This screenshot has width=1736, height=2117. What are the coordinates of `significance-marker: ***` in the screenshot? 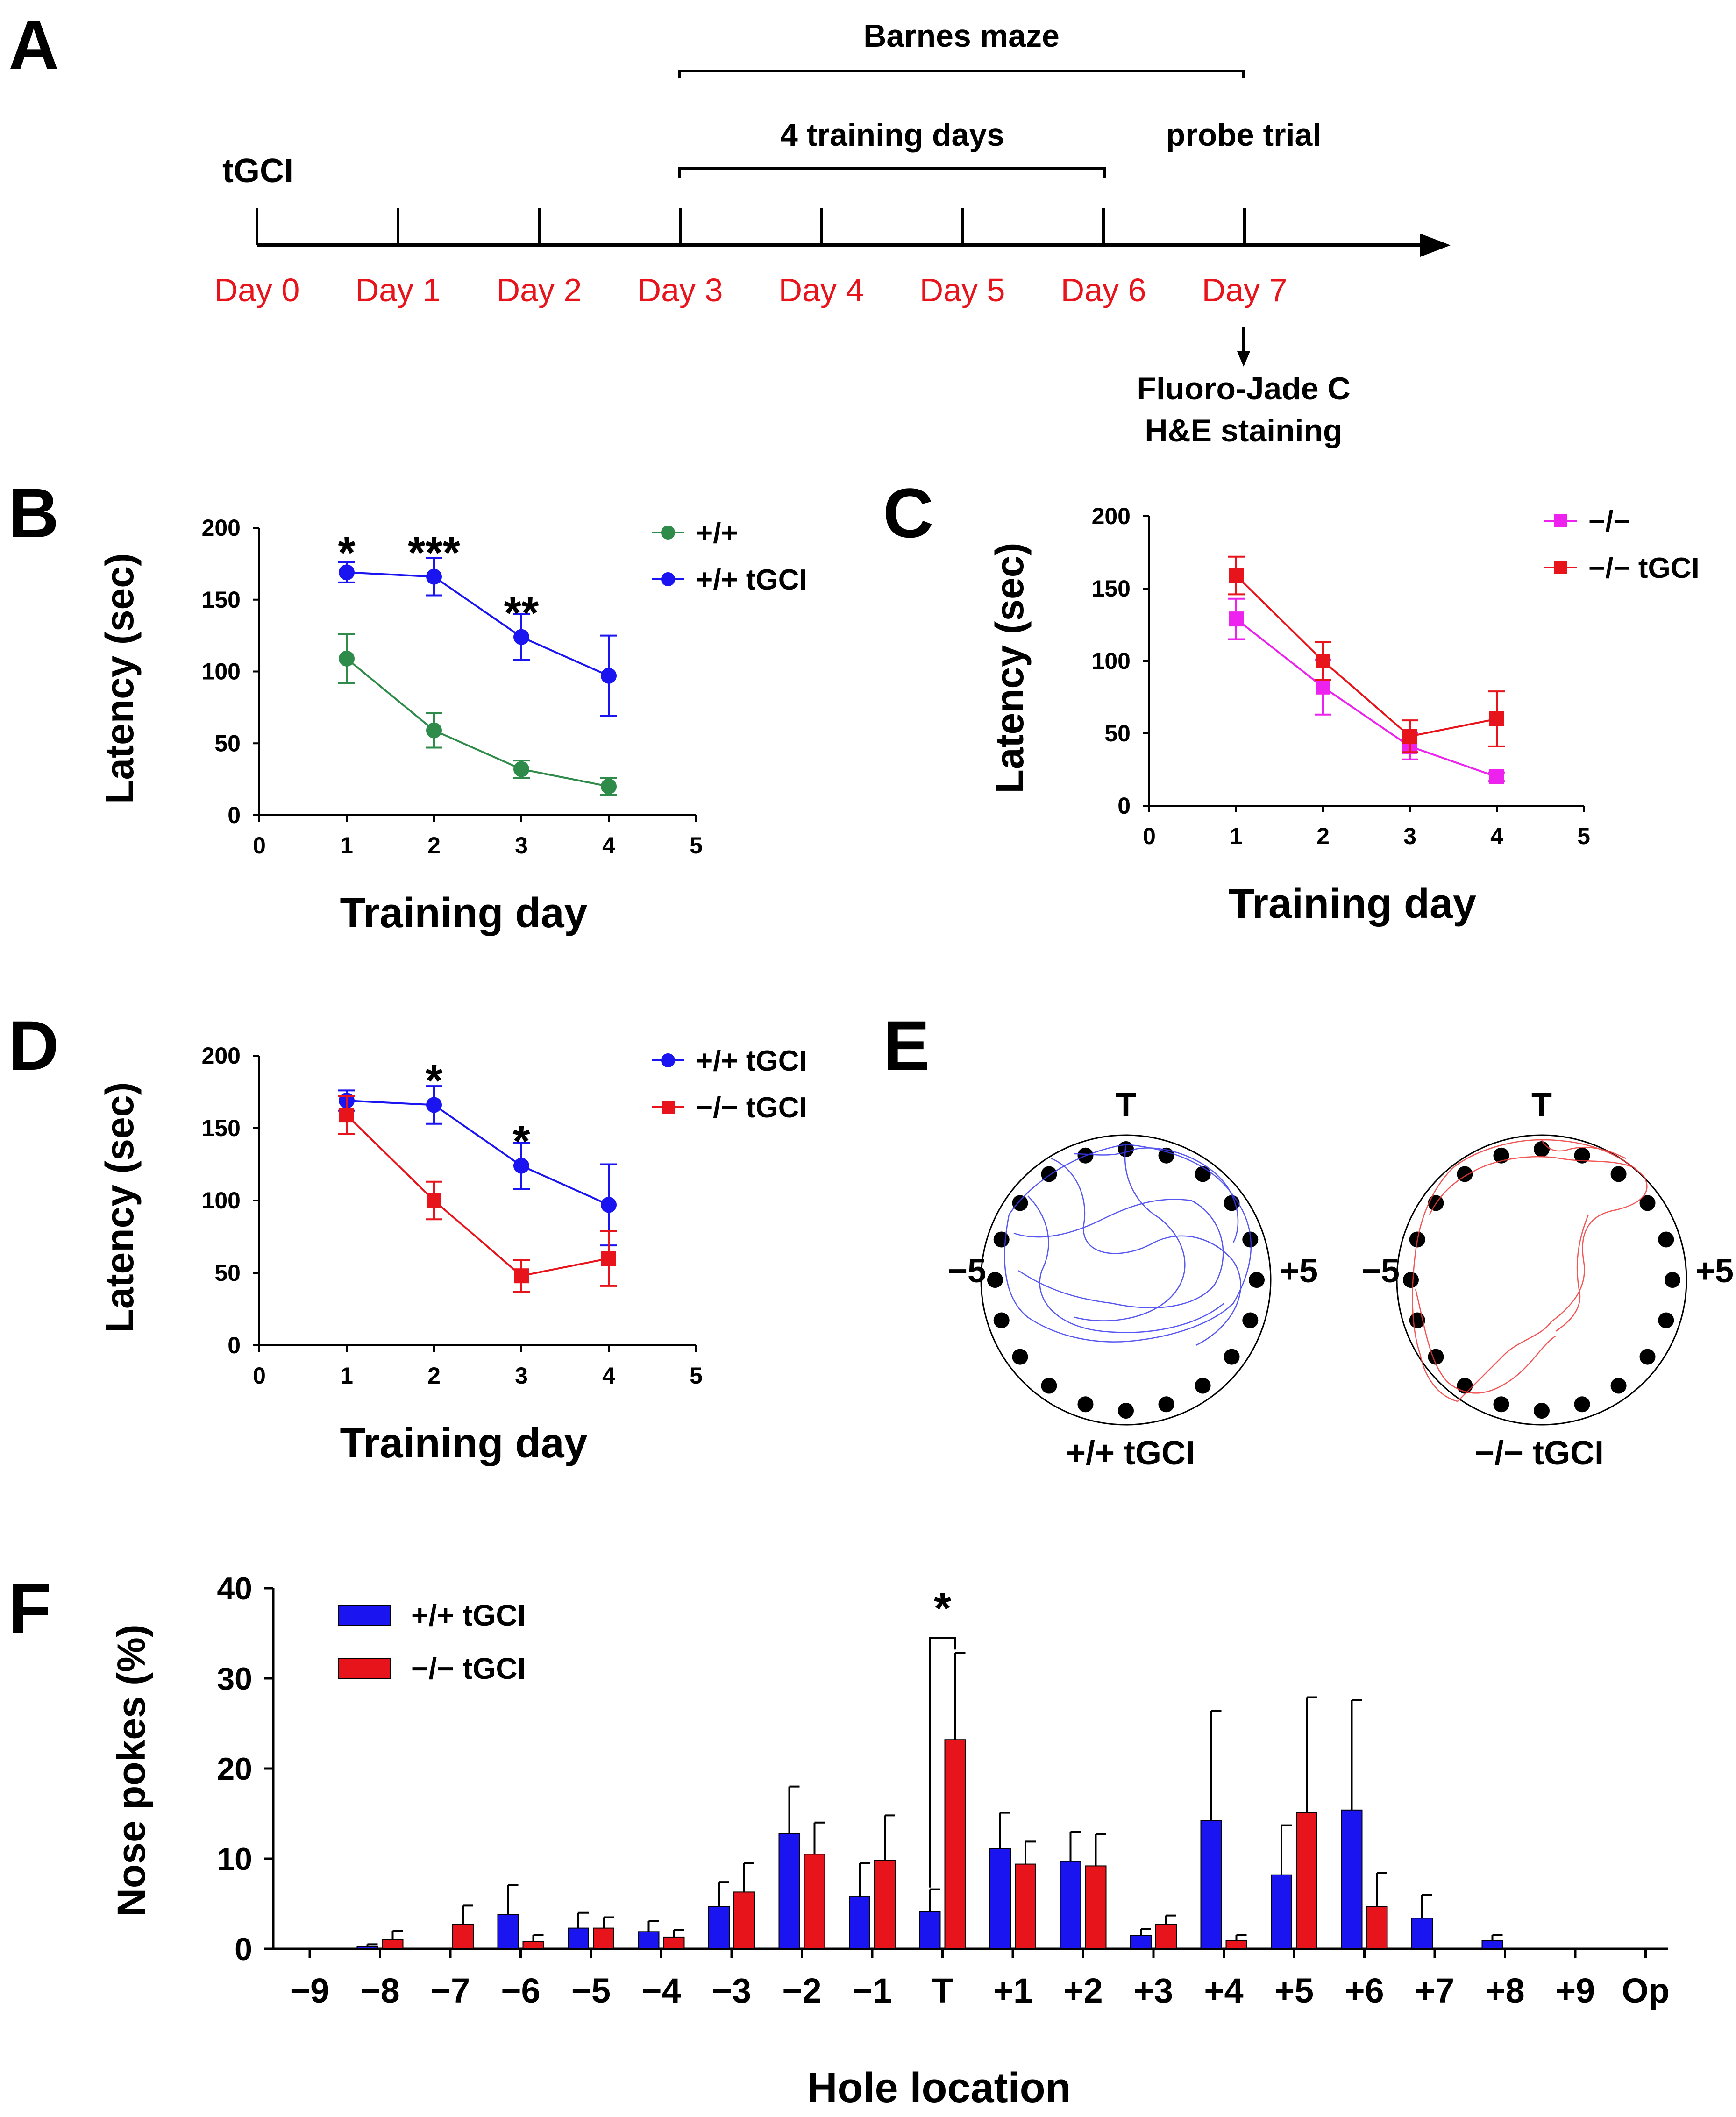 It's located at (434, 553).